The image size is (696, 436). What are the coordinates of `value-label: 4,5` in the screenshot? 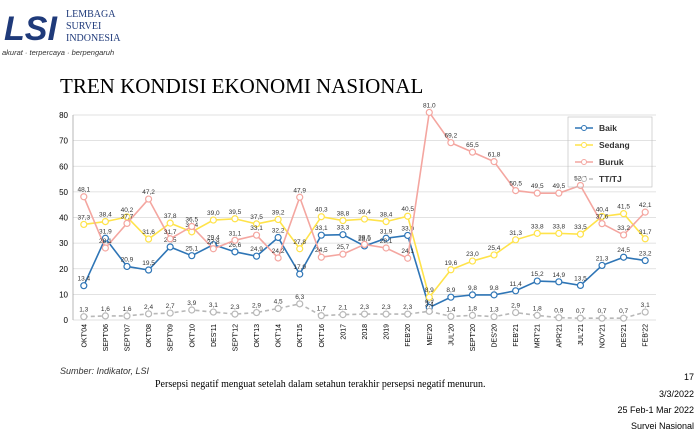 It's located at (278, 301).